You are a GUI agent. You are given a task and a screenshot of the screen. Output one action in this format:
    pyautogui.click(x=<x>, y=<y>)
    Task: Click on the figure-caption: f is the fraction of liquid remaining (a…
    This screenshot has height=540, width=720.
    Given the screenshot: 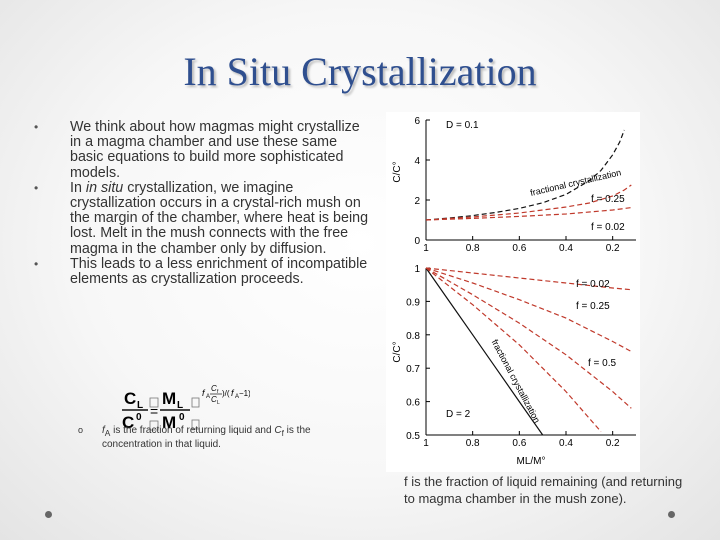 What is the action you would take?
    pyautogui.click(x=543, y=490)
    